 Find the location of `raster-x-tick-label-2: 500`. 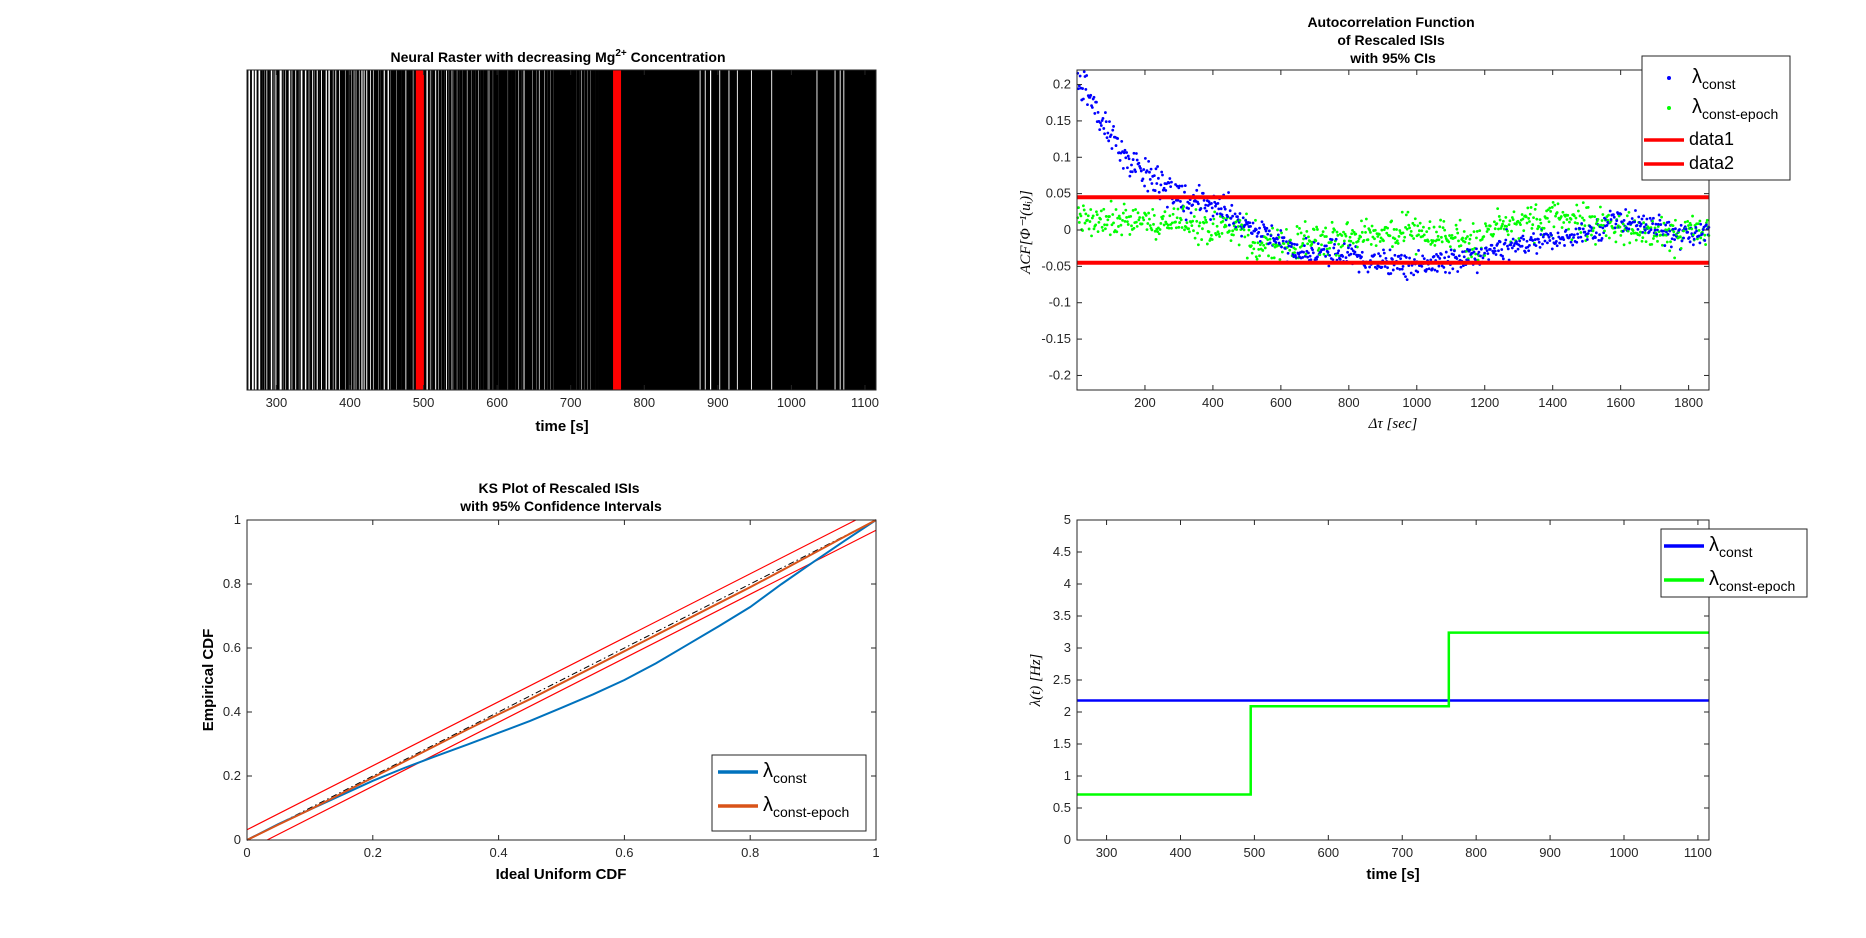

raster-x-tick-label-2: 500 is located at coordinates (424, 402).